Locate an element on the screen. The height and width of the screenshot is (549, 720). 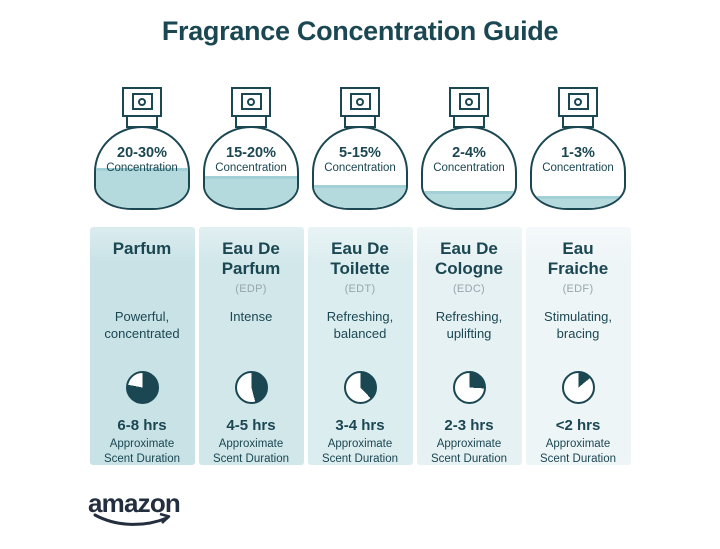
name-block: Parfum is located at coordinates (142, 274).